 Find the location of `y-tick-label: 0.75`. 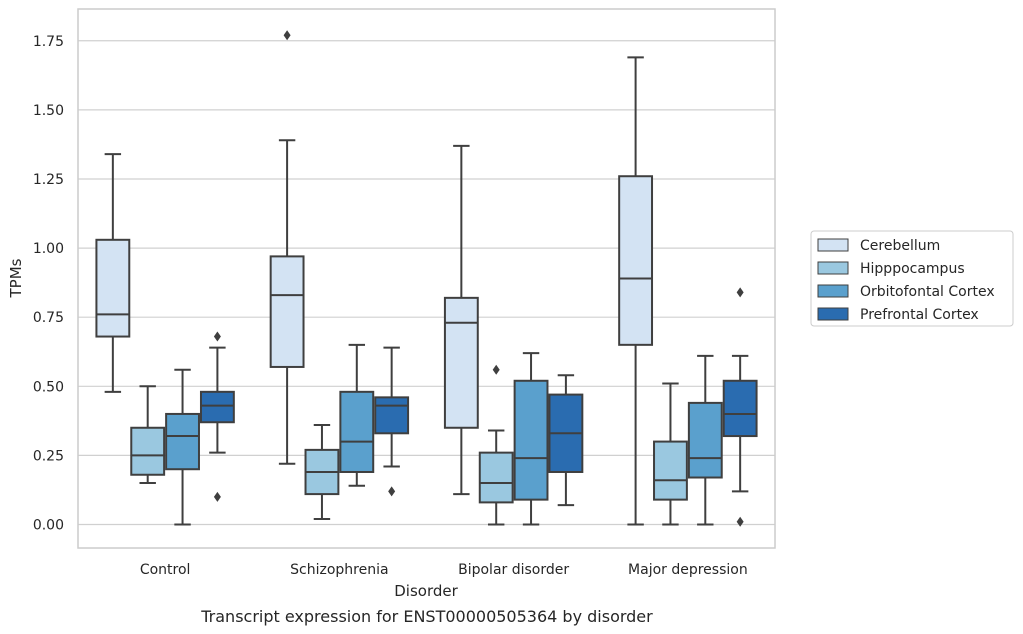

y-tick-label: 0.75 is located at coordinates (48, 318).